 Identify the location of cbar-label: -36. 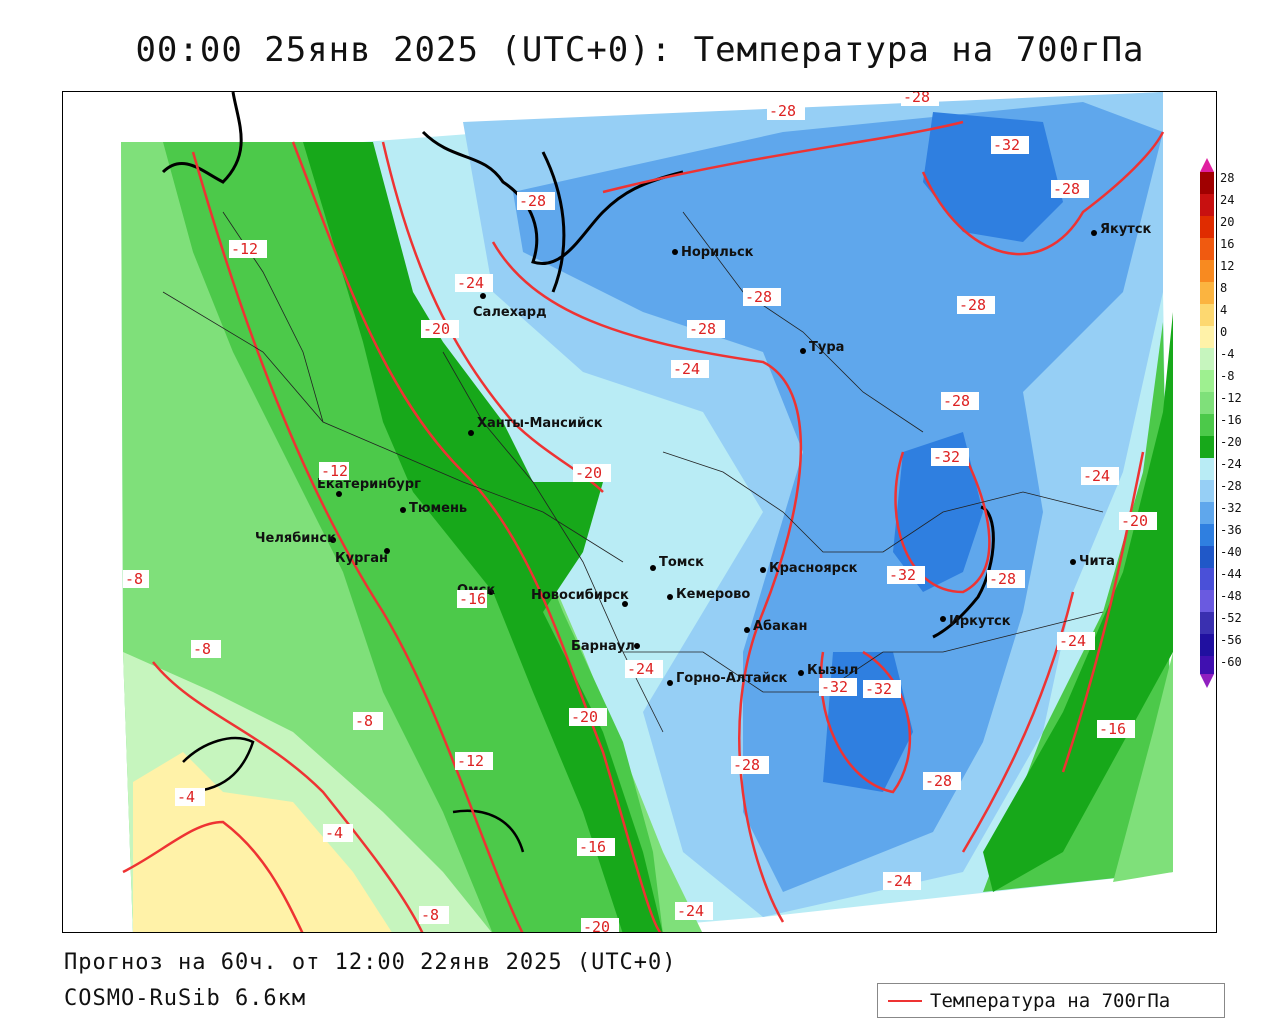
(1231, 530).